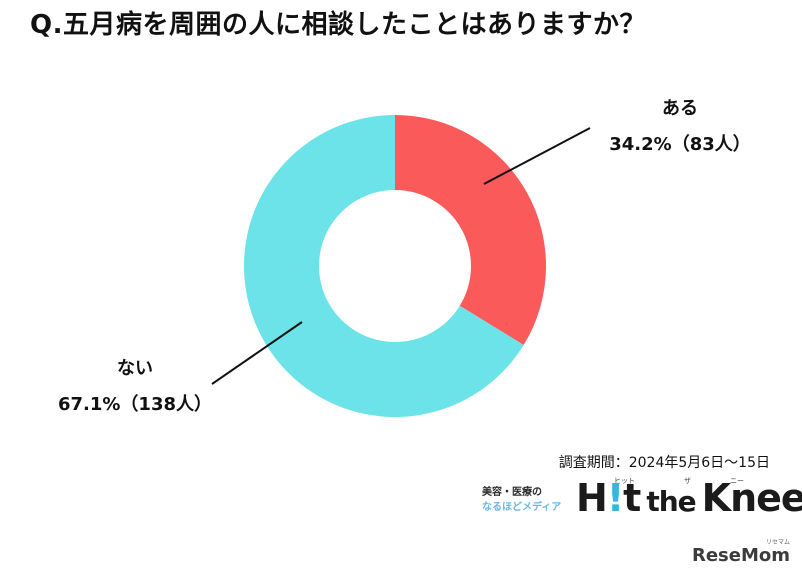 The width and height of the screenshot is (802, 578). I want to click on brand-t: t, so click(632, 498).